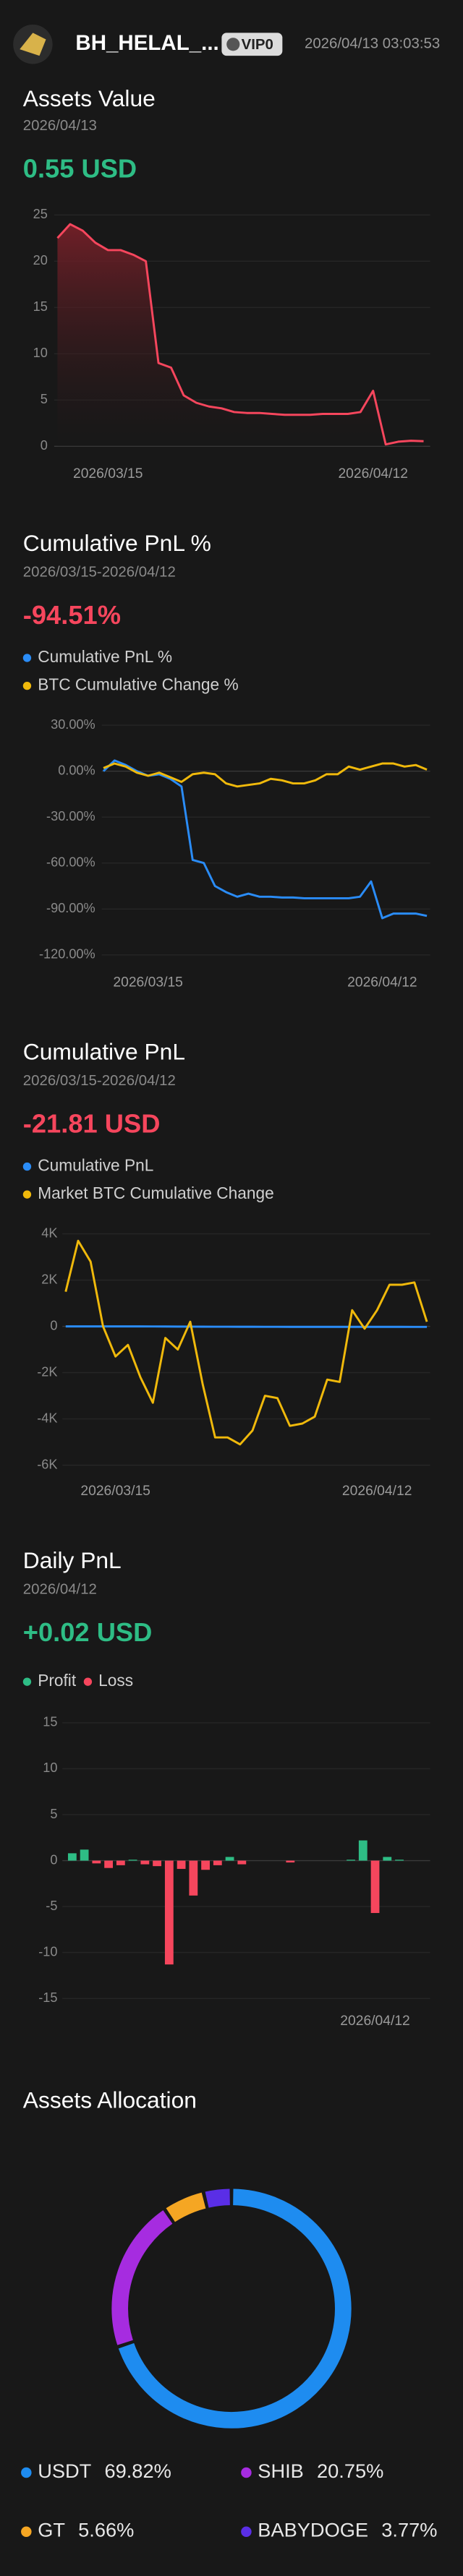  What do you see at coordinates (350, 2471) in the screenshot?
I see `legend-value: 20.75%` at bounding box center [350, 2471].